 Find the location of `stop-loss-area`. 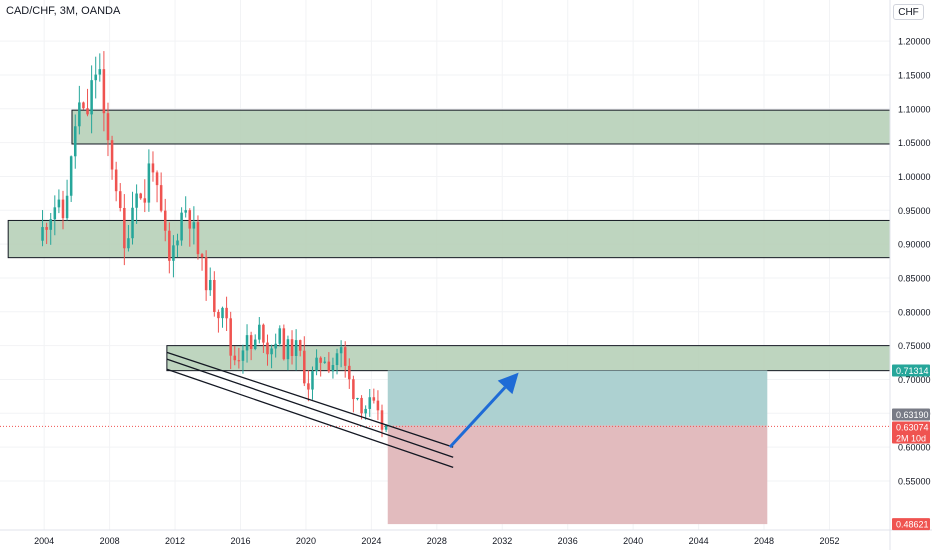

stop-loss-area is located at coordinates (577, 475).